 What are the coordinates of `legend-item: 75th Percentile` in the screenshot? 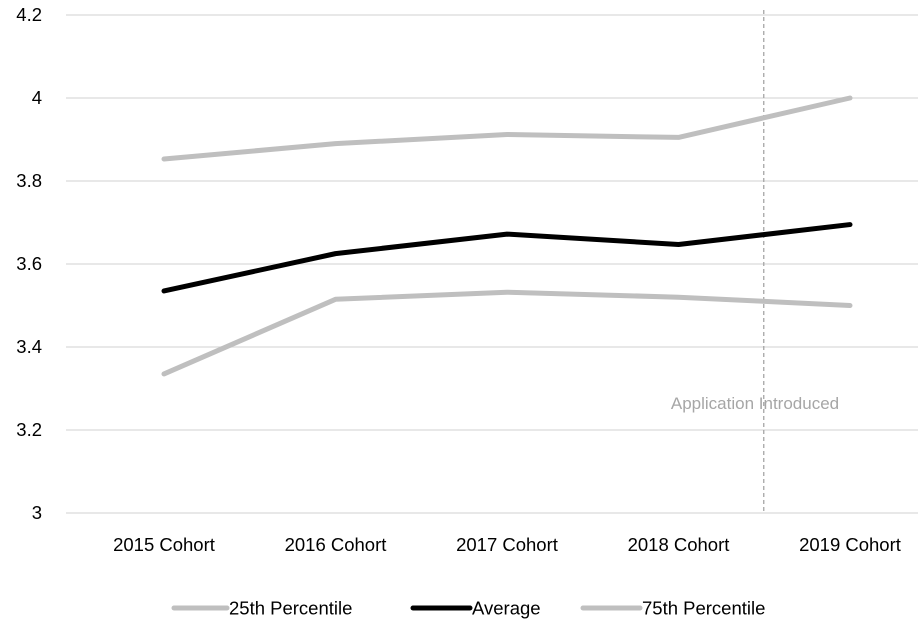 It's located at (672, 608).